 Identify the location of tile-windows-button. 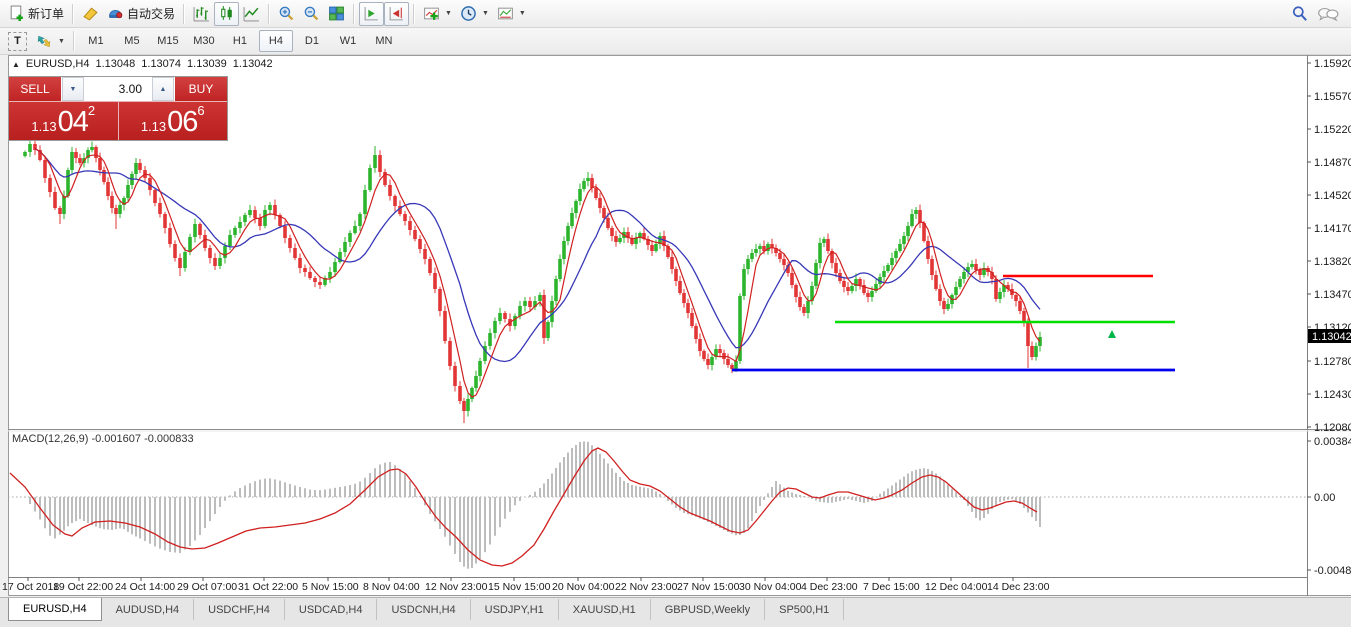
(336, 14).